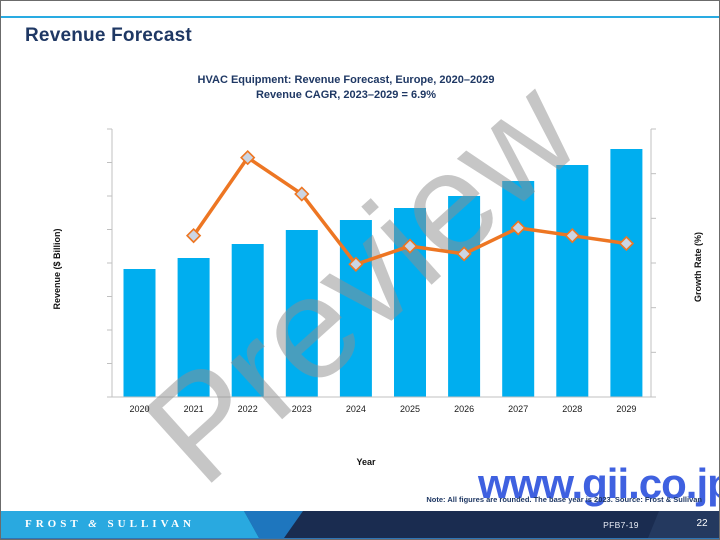 The image size is (720, 540). Describe the element at coordinates (360, 17) in the screenshot. I see `header-accent-rule` at that location.